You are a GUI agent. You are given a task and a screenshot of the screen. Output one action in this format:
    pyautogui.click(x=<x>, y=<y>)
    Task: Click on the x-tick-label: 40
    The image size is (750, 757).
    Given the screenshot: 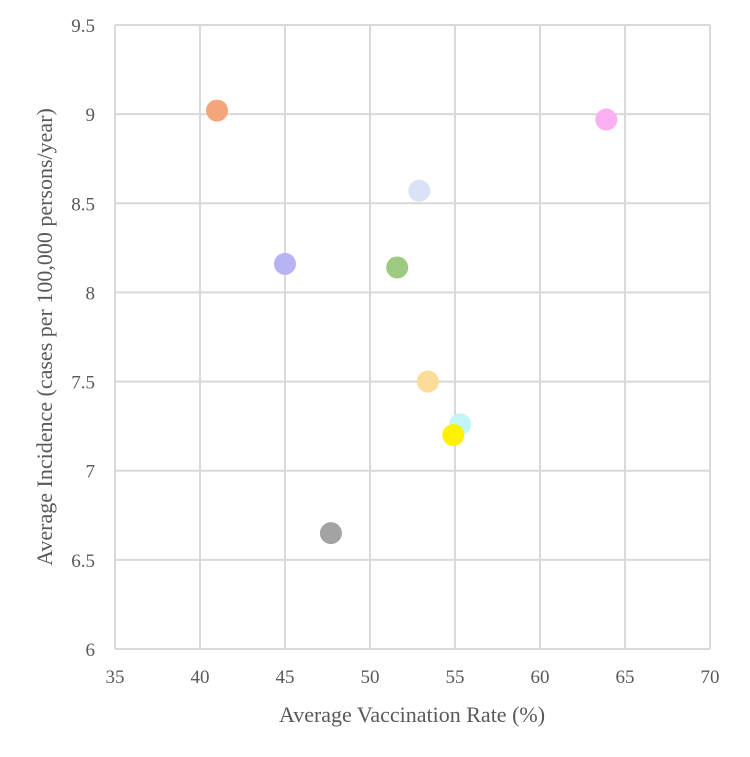 What is the action you would take?
    pyautogui.click(x=200, y=677)
    